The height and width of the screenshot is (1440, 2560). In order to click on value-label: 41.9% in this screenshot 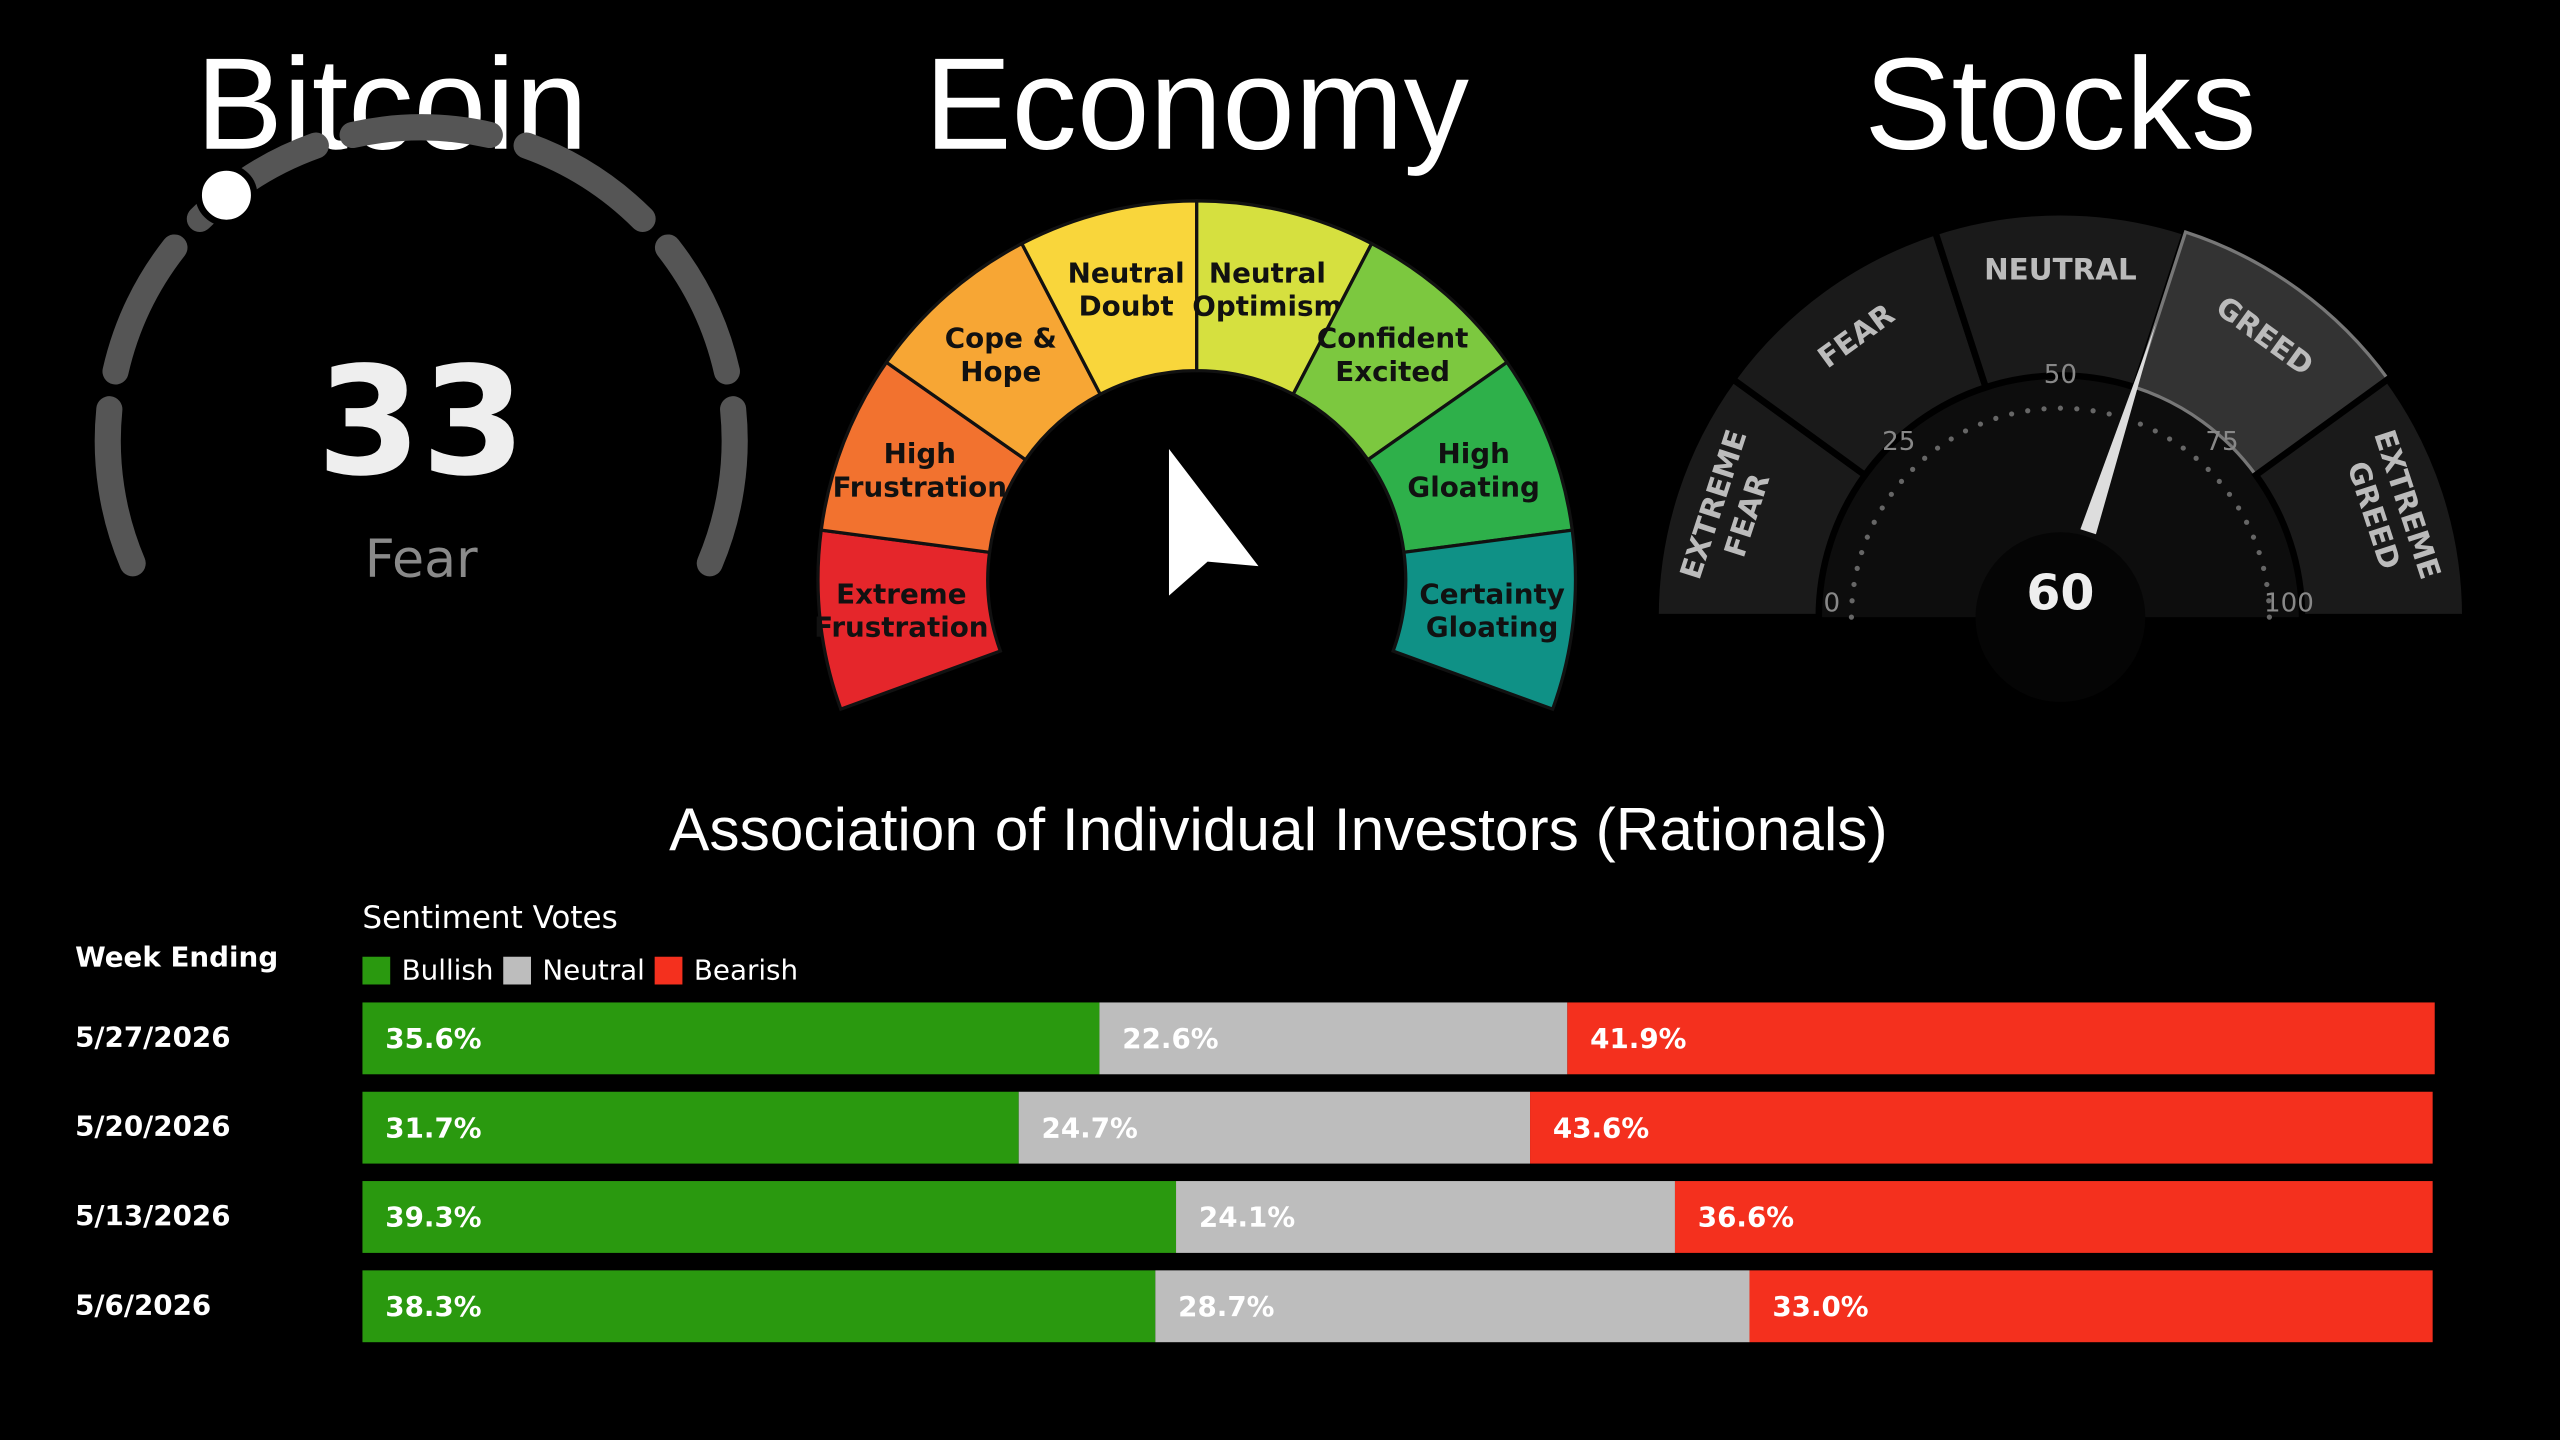, I will do `click(1638, 1038)`.